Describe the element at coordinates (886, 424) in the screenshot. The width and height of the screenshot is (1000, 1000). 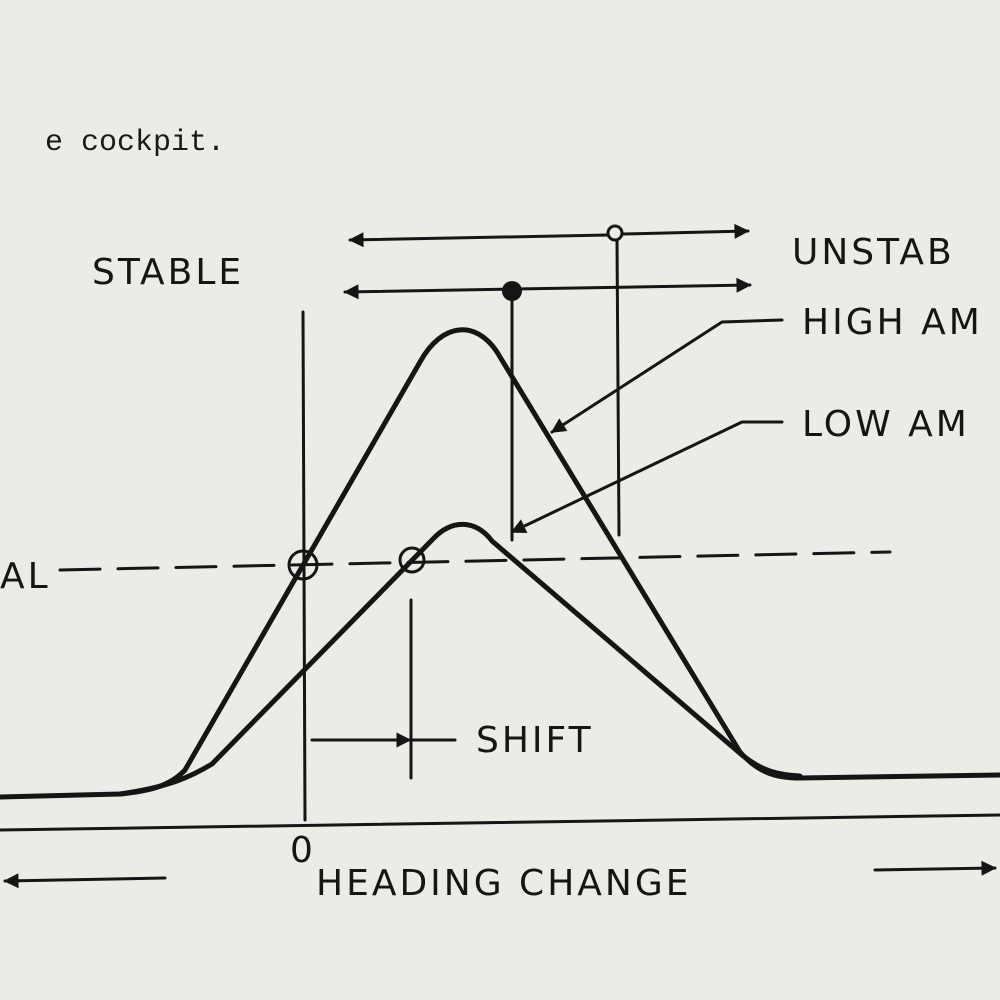
I see `label: LOW AM` at that location.